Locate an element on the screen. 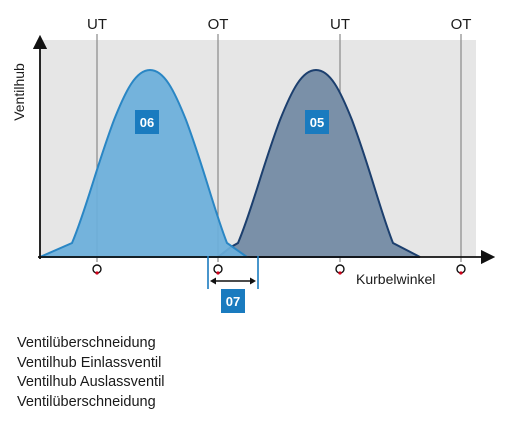 The width and height of the screenshot is (505, 427). x-axis-label: Kurbelwinkel is located at coordinates (395, 279).